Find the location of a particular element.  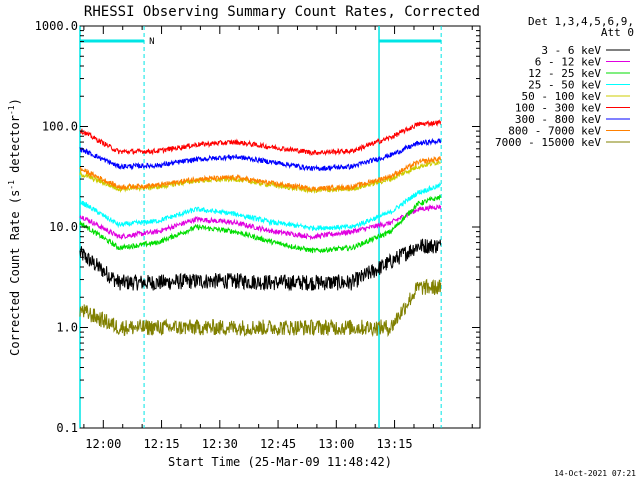

y-tick-label: 10.0 is located at coordinates (63, 227).